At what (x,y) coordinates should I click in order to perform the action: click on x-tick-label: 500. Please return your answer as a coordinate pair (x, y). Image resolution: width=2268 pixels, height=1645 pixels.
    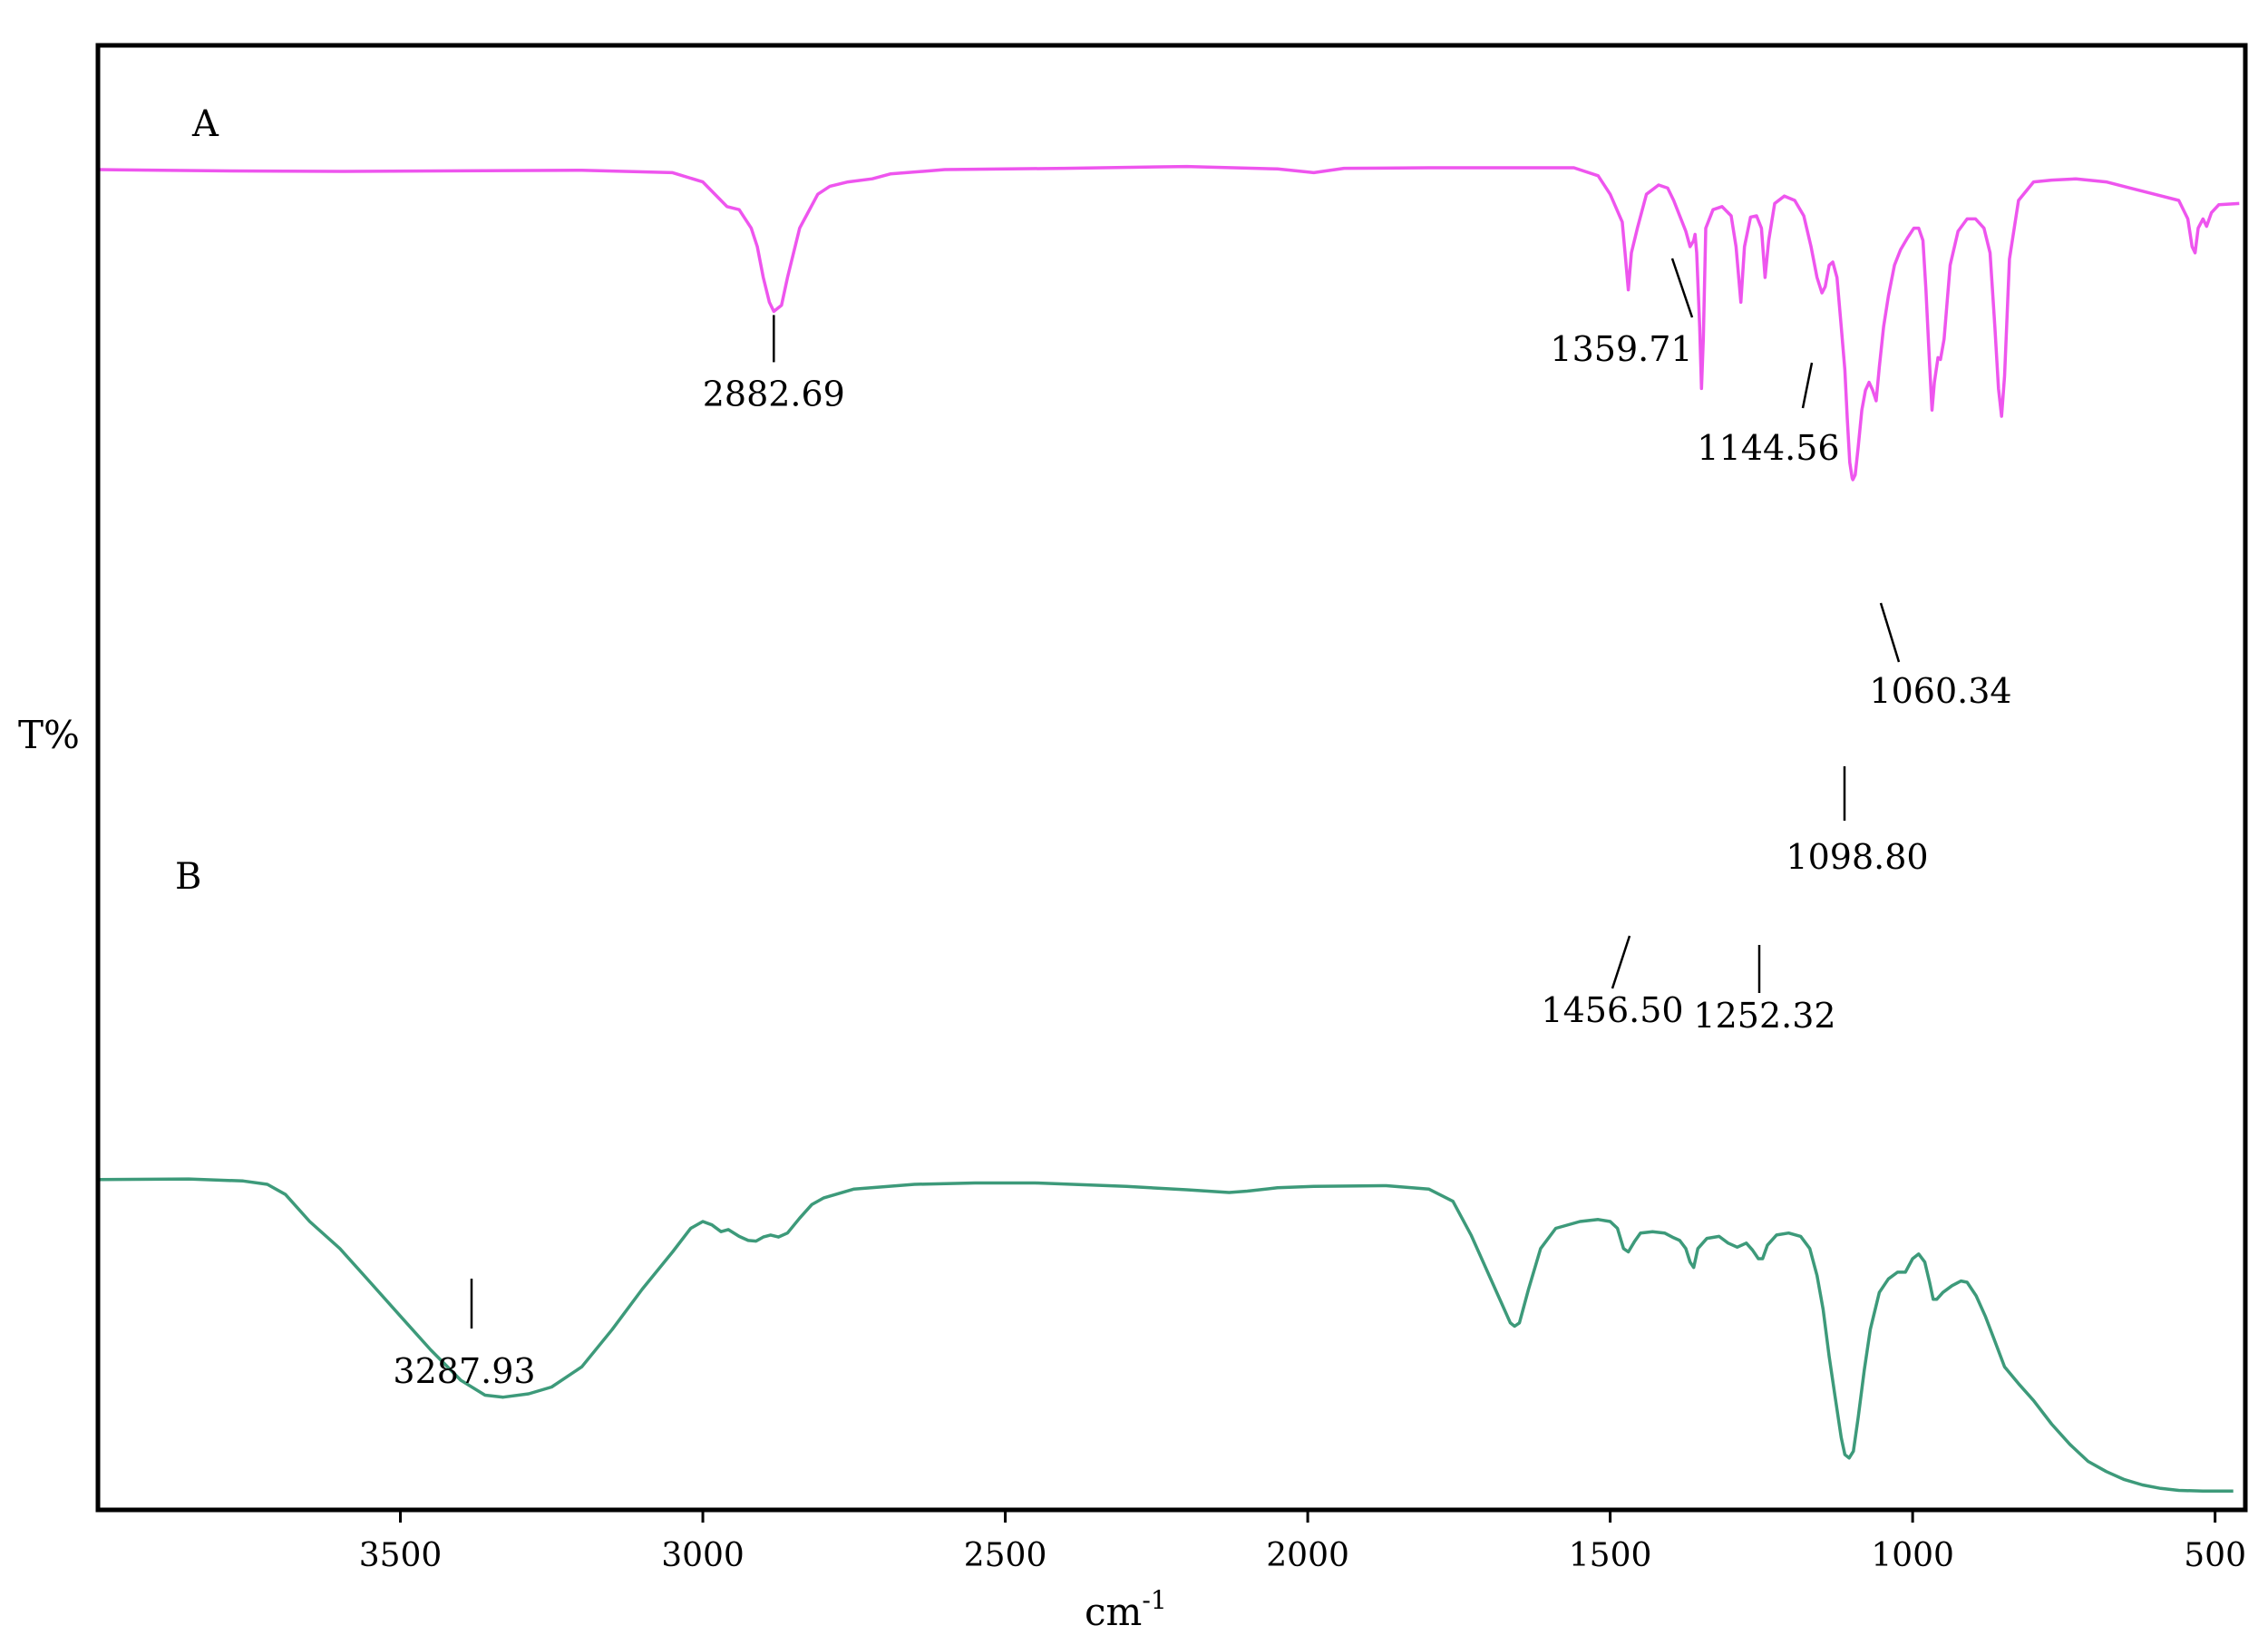
    Looking at the image, I should click on (2215, 1555).